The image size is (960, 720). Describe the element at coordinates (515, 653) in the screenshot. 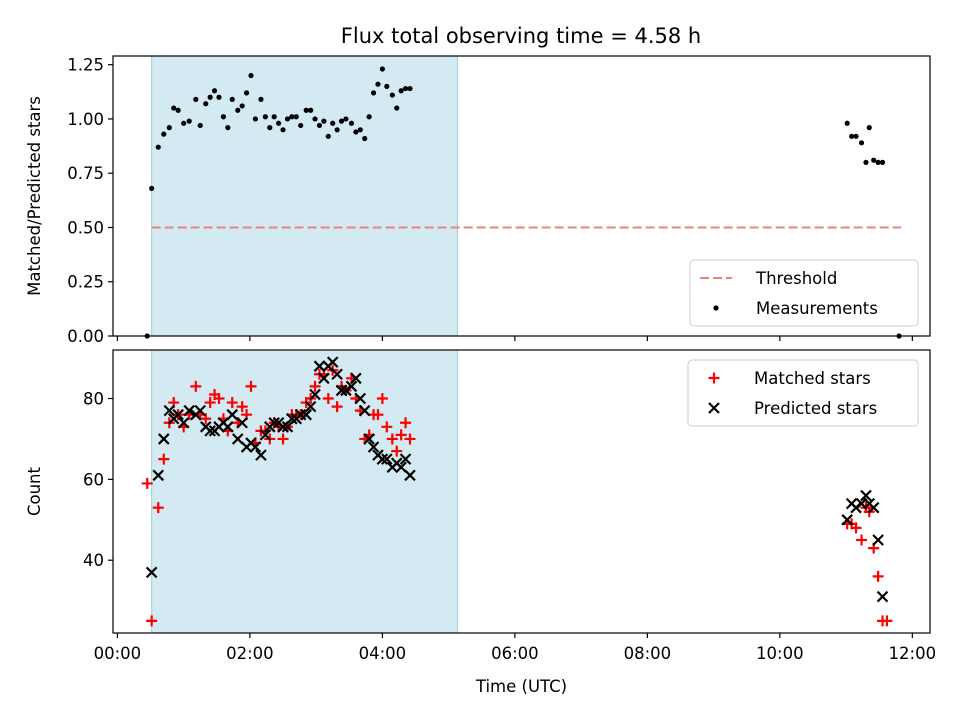

I see `x-tick-label: 06:00` at that location.